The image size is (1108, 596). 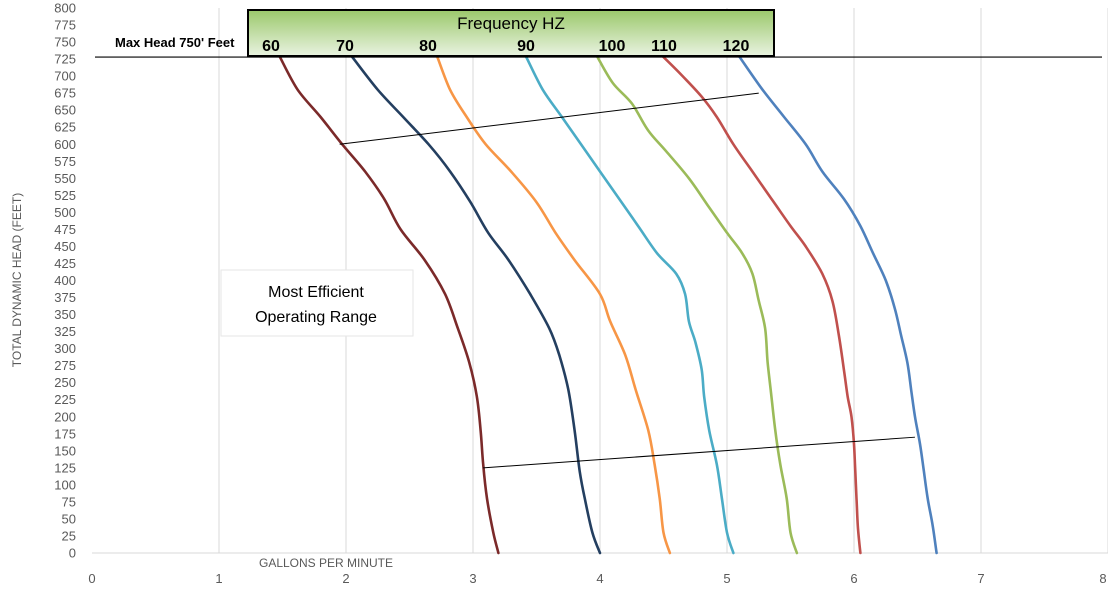 What do you see at coordinates (65, 59) in the screenshot?
I see `y-tick-label: 725` at bounding box center [65, 59].